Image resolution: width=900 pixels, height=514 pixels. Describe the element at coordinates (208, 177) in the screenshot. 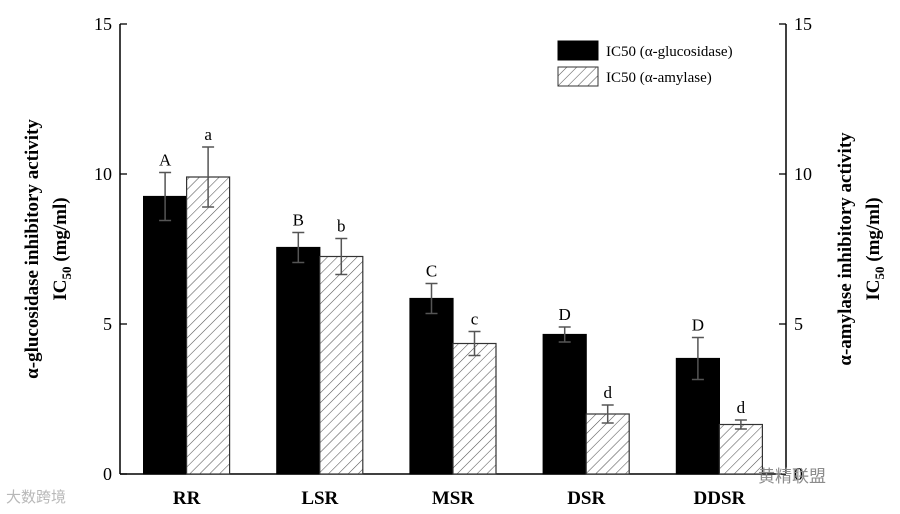

I see `error-bar-amylase-rr` at that location.